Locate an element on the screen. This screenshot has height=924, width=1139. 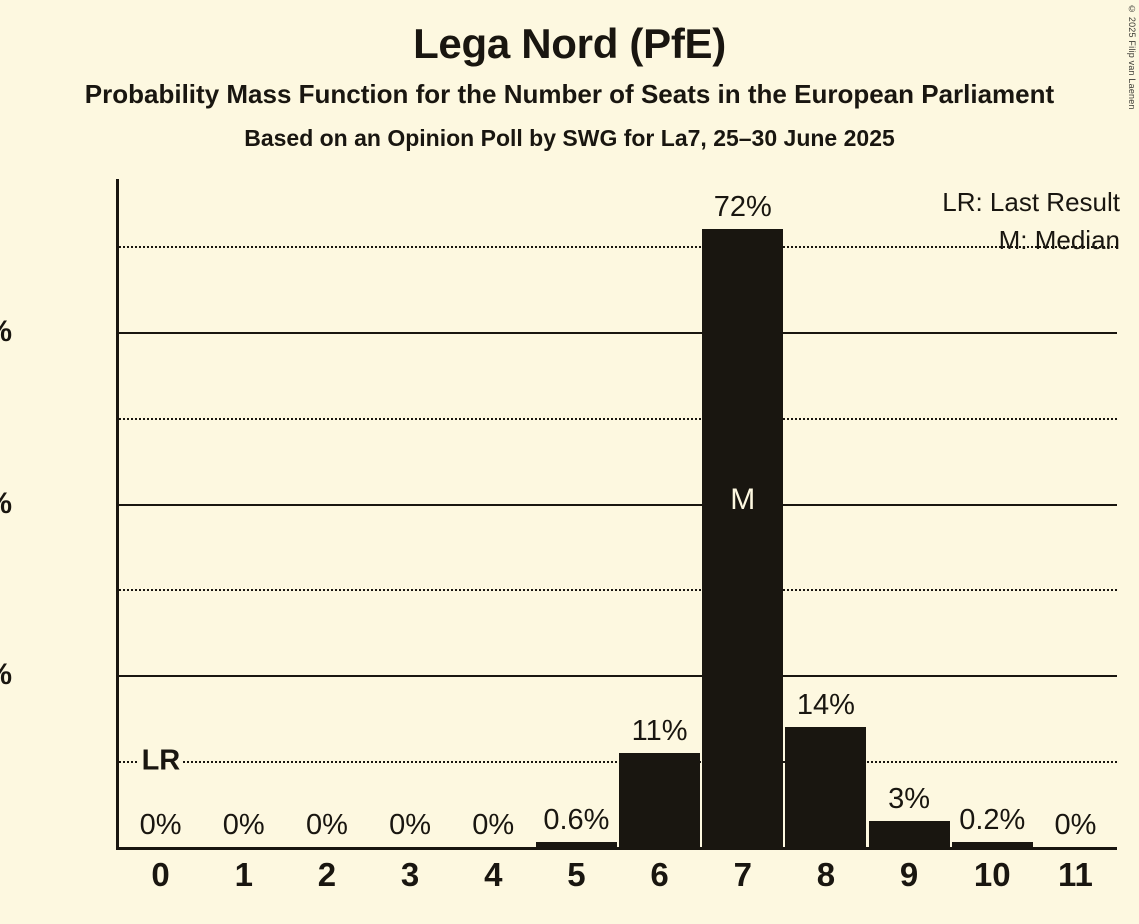
bar-value-label: 72% is located at coordinates (742, 206).